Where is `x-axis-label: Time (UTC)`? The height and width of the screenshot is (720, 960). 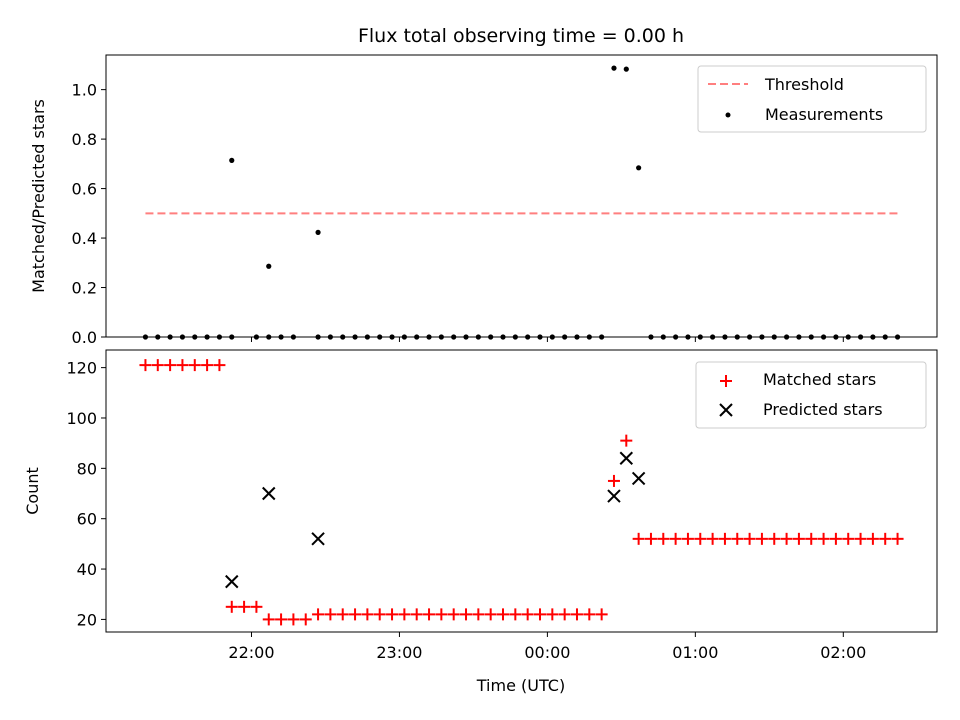
x-axis-label: Time (UTC) is located at coordinates (520, 685).